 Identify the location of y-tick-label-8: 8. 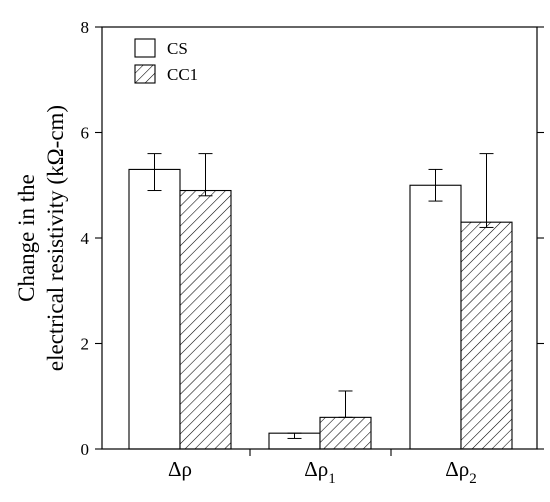
(85, 27).